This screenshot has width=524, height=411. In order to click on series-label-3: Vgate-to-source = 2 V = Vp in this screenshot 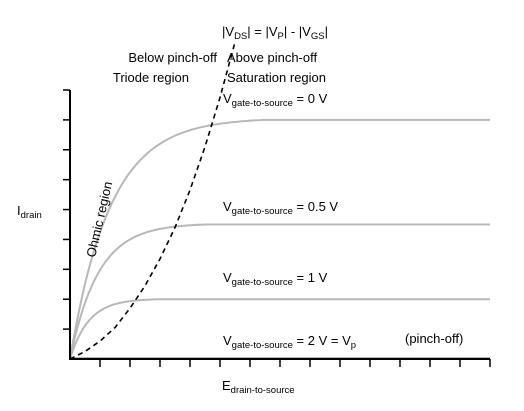, I will do `click(289, 342)`.